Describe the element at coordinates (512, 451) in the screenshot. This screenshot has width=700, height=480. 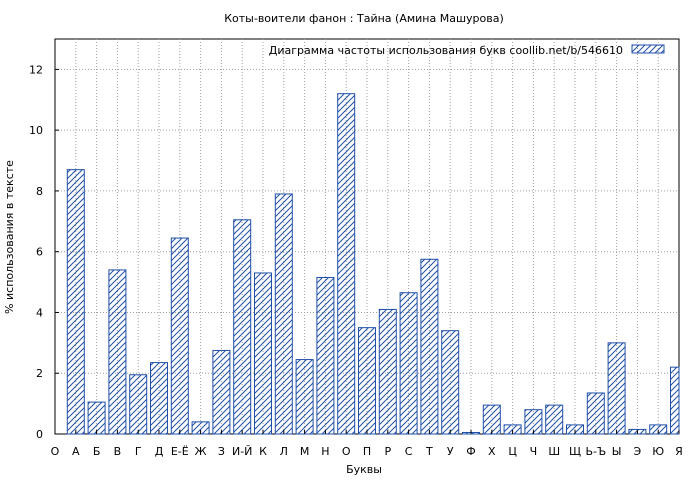
I see `x-tick-label: Ц` at that location.